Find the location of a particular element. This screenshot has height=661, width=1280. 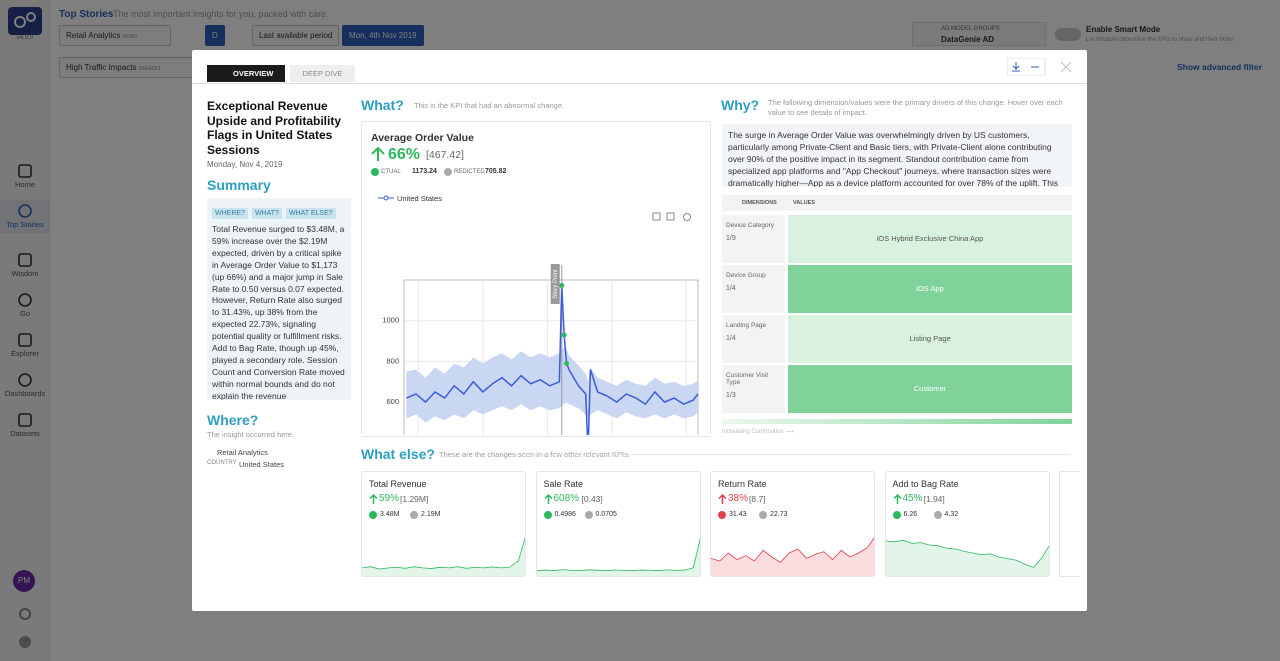

kpi-mini-card: Sale Rate 608% [0.43] 0.4986 0.0705 is located at coordinates (618, 524).